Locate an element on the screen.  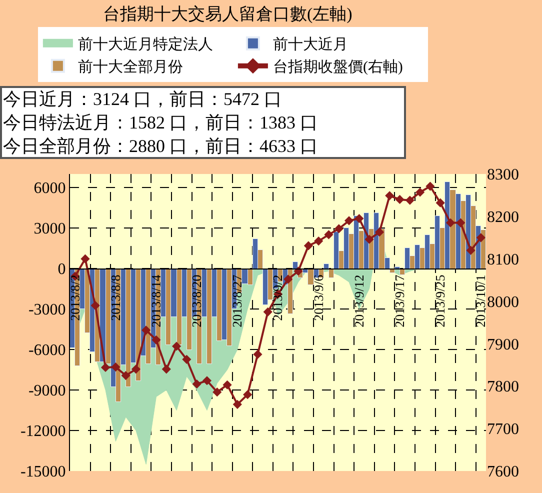
x-tick-label: 2013/8/27 is located at coordinates (237, 301).